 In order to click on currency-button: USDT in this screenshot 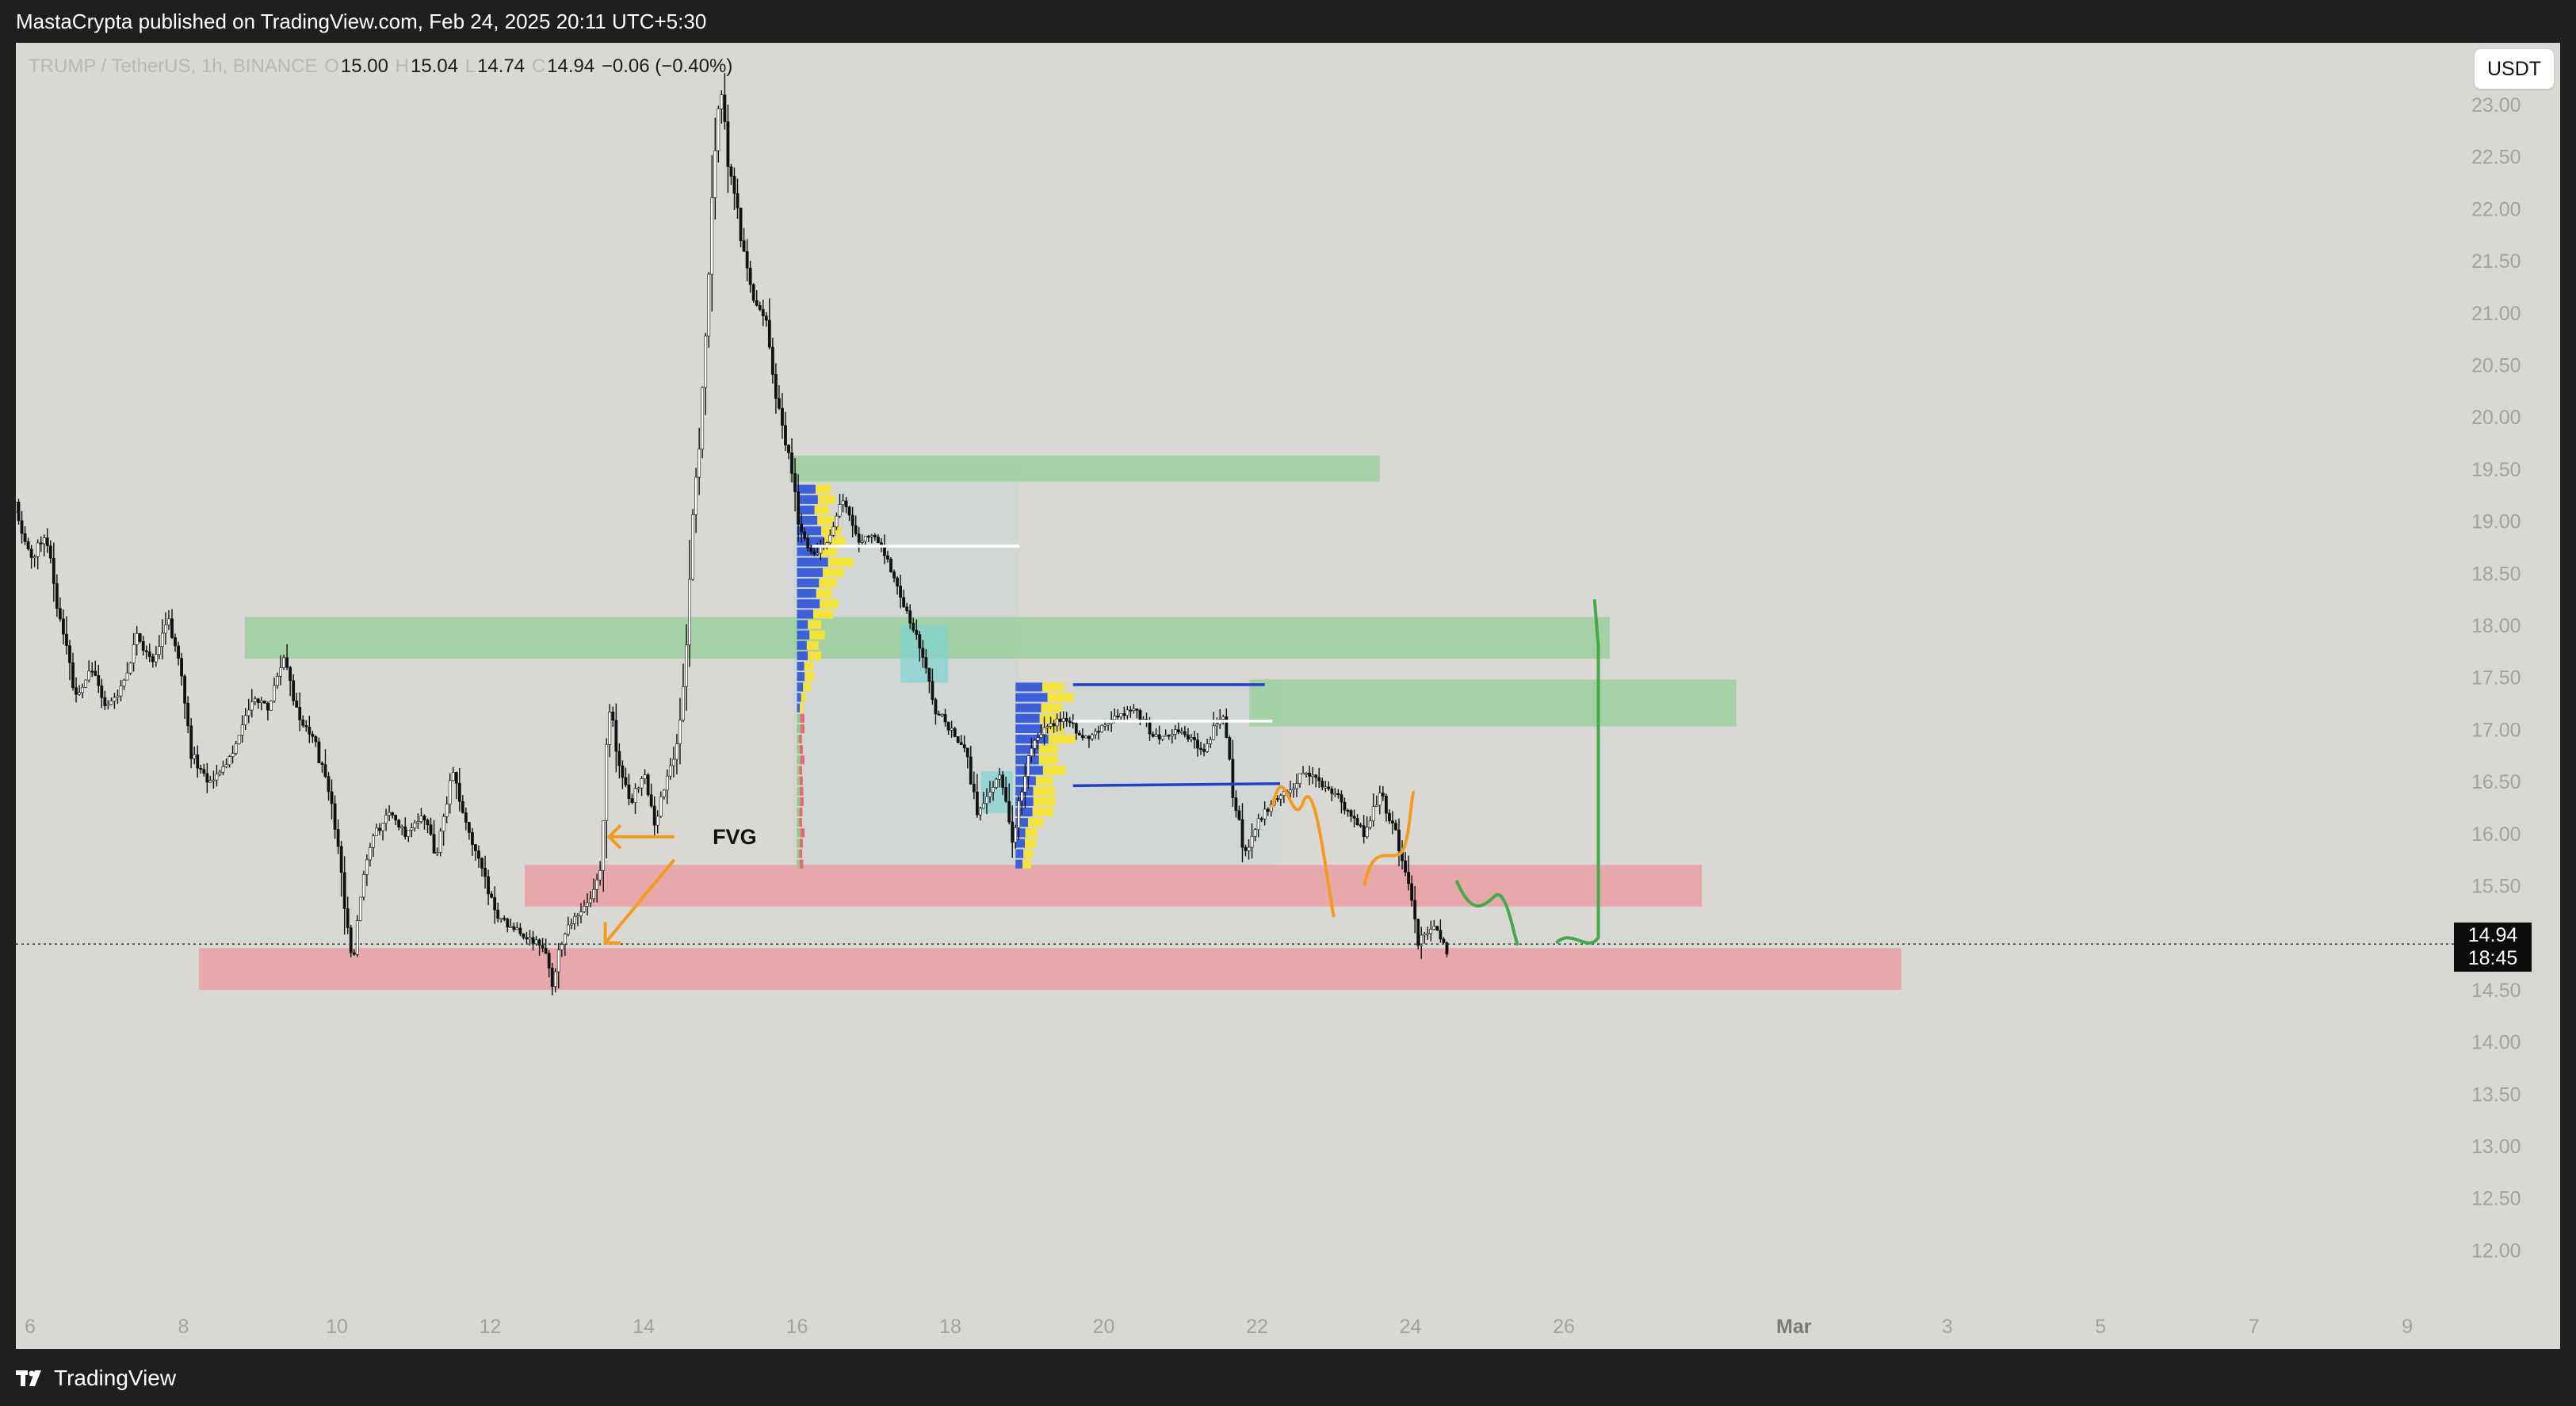, I will do `click(2514, 69)`.